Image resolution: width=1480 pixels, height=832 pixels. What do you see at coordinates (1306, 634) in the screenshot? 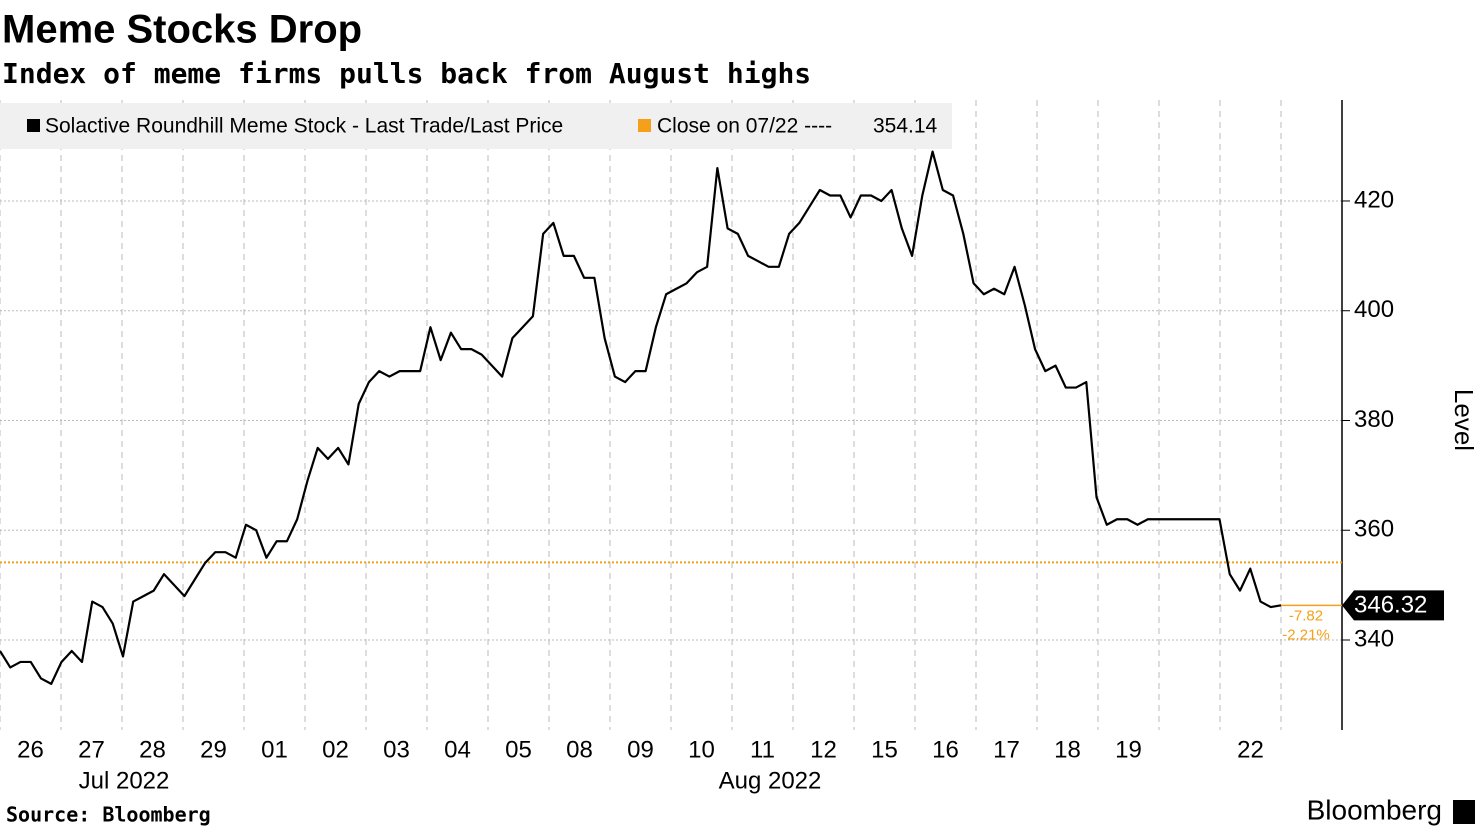
I see `change-label: -2.21%` at bounding box center [1306, 634].